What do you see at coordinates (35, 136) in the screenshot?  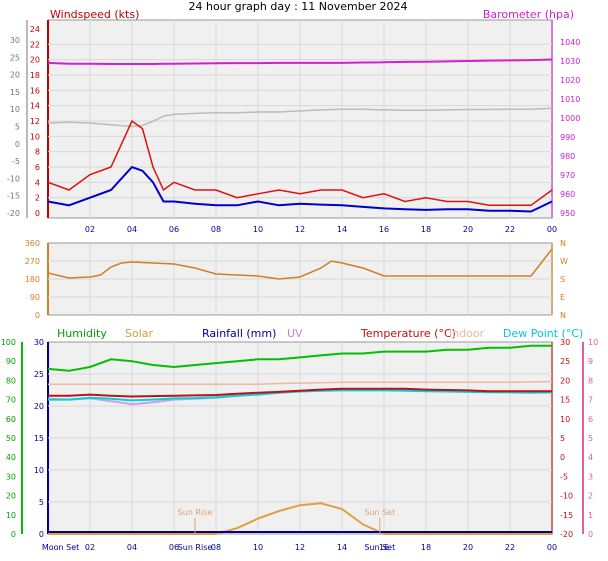 I see `wind-tick-label: 10` at bounding box center [35, 136].